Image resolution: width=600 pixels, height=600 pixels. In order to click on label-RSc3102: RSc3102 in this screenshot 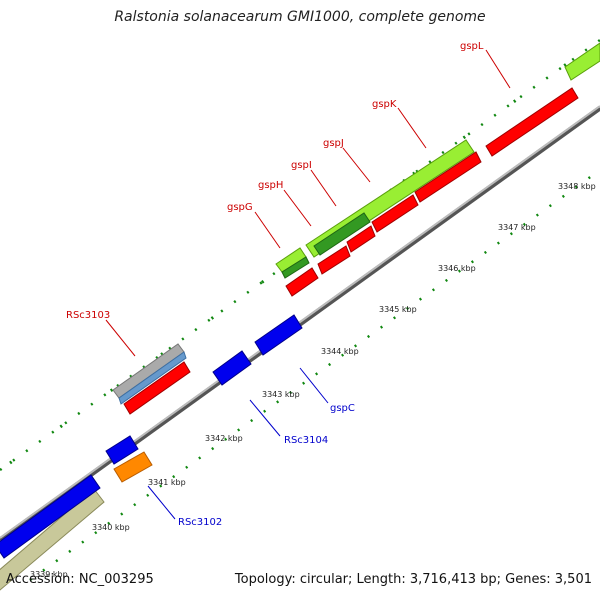, I will do `click(200, 522)`.